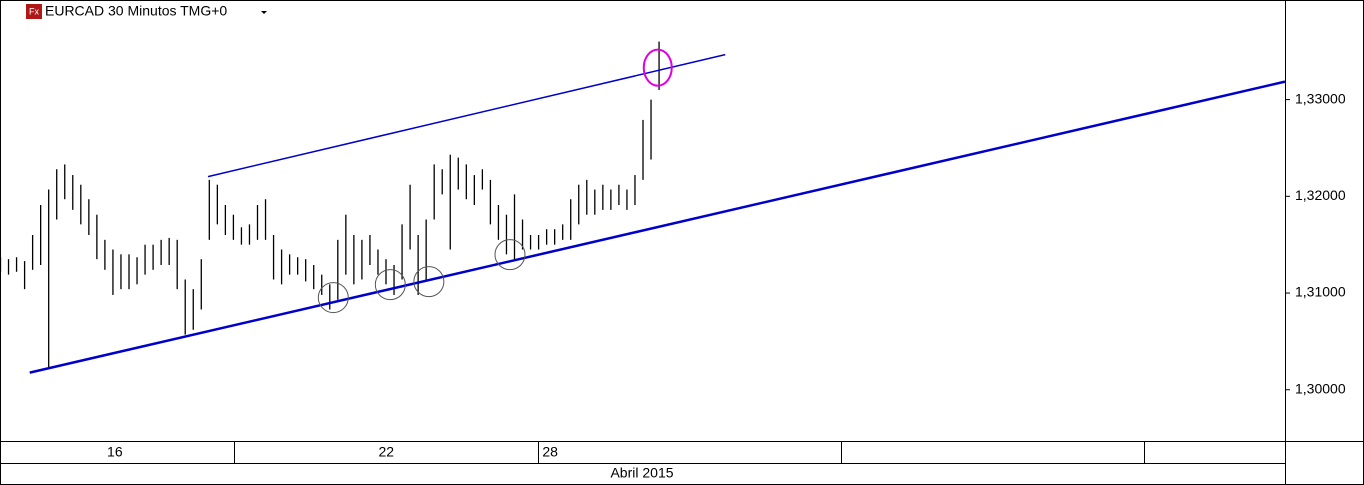 The height and width of the screenshot is (485, 1364). I want to click on y-tick-label: 1,33000, so click(1320, 98).